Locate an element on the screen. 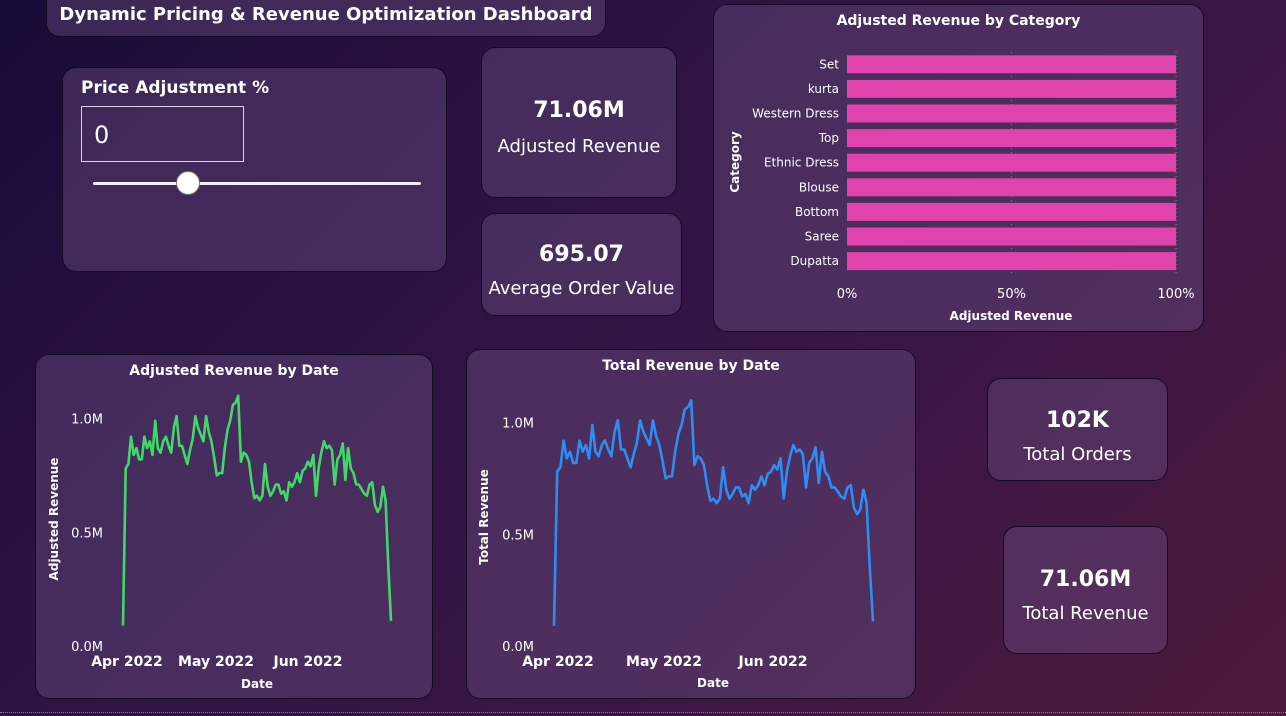  kpi-value: 695.07 is located at coordinates (581, 254).